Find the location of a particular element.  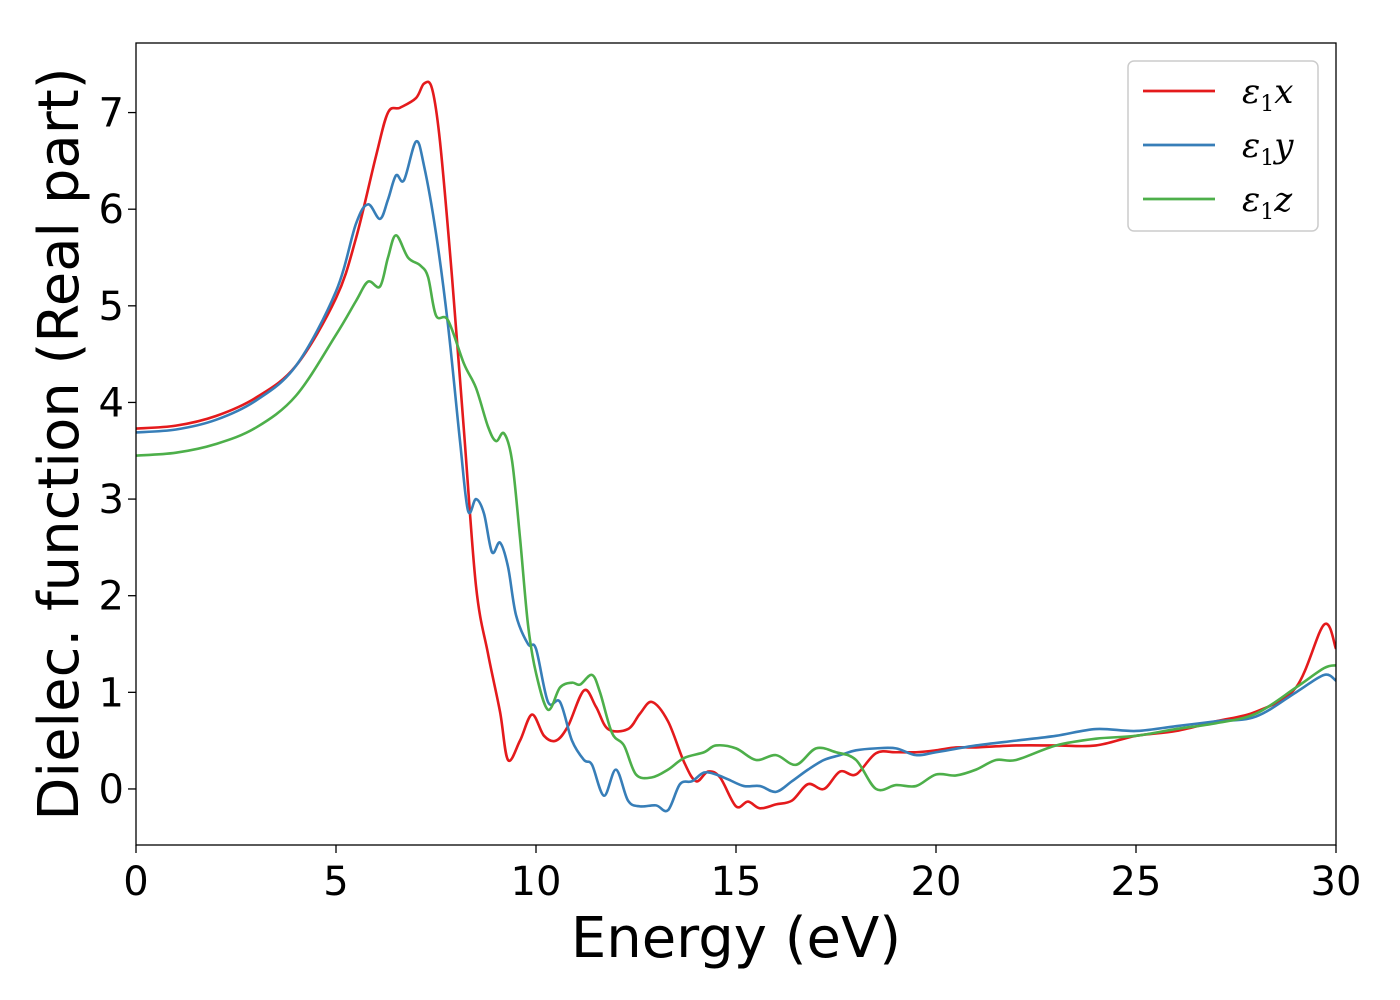

y-tick-label: 4 is located at coordinates (111, 403).